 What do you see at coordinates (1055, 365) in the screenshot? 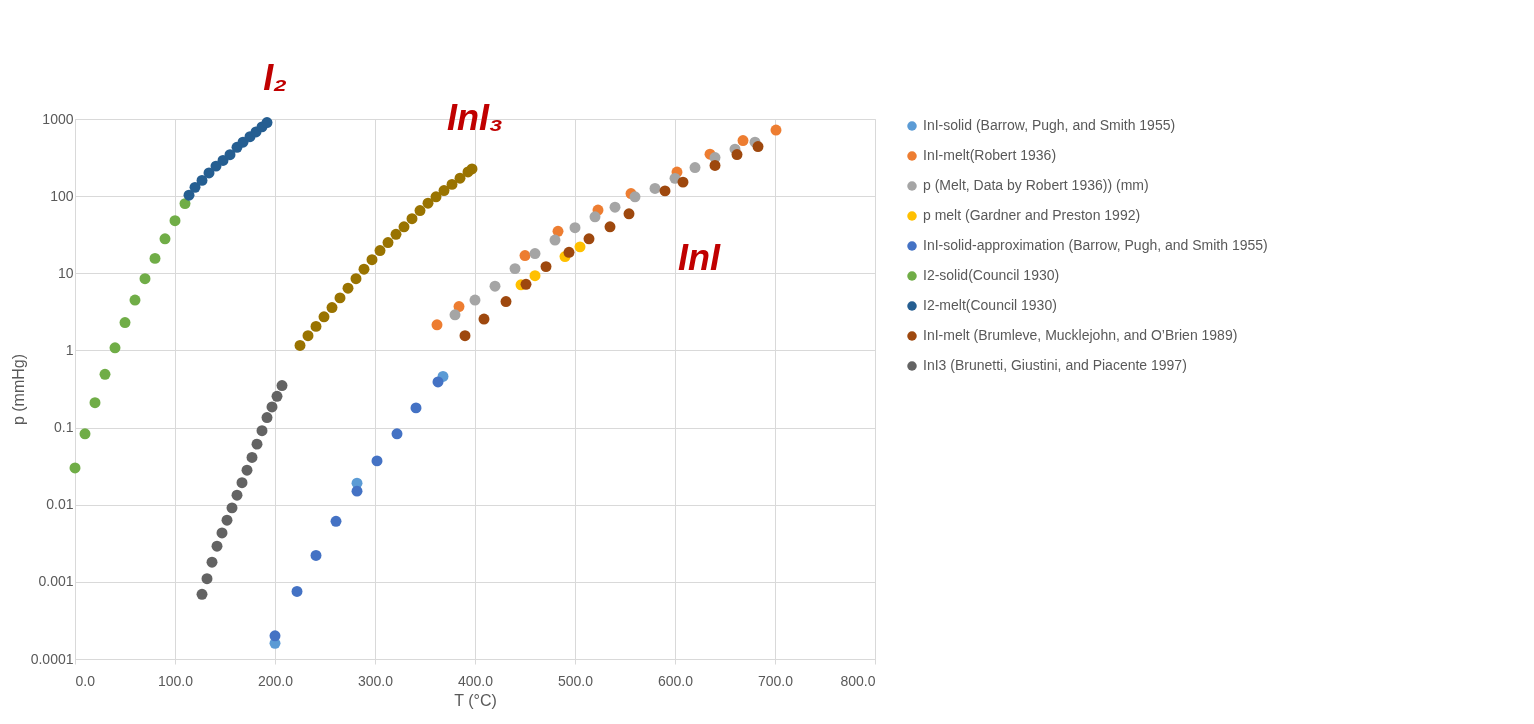
I see `legend-label: InI3 (Brunetti, Giustini, and Piacente 1997)` at bounding box center [1055, 365].